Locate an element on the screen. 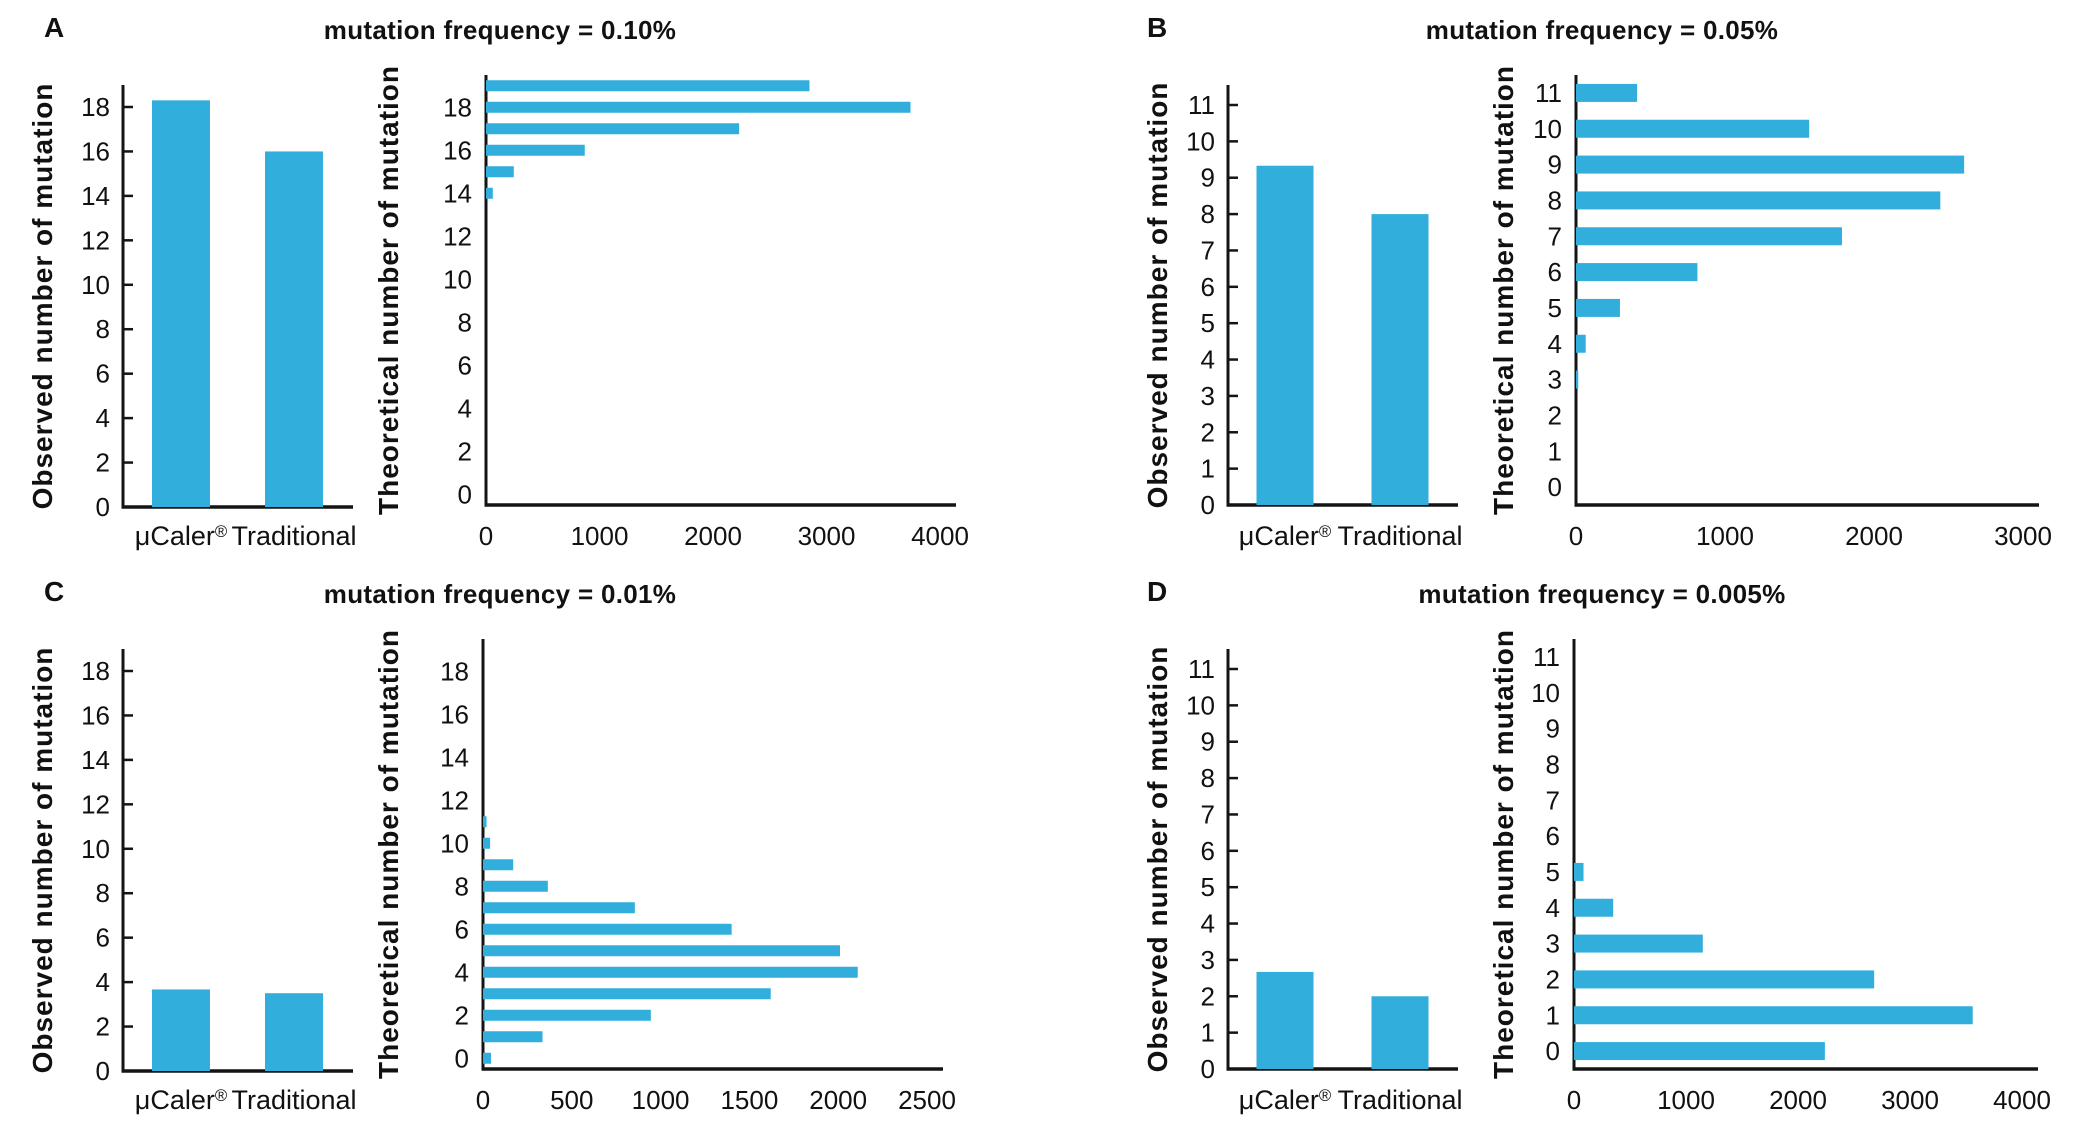  y-tick-label: 3 is located at coordinates (1208, 396).